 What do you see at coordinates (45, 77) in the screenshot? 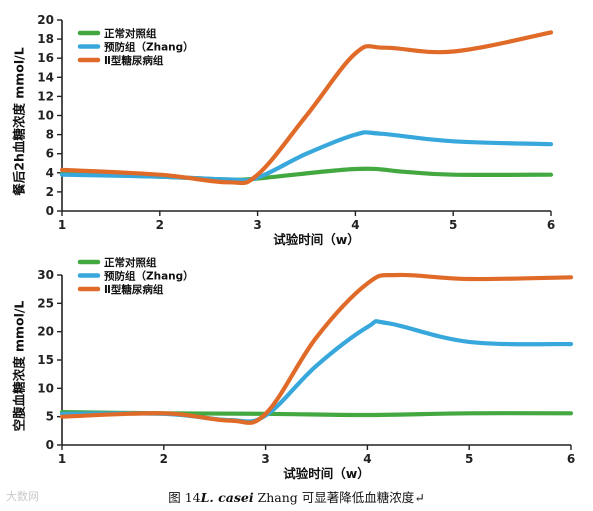
I see `y-tick-label: 14` at bounding box center [45, 77].